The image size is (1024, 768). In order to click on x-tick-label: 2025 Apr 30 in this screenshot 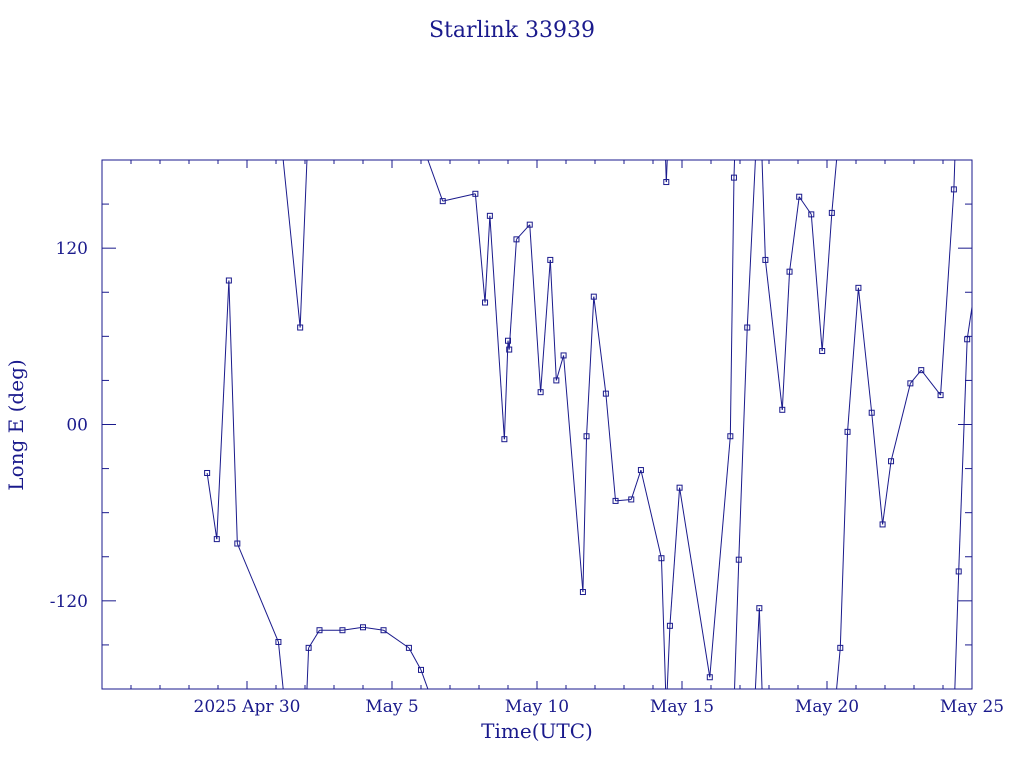, I will do `click(247, 707)`.